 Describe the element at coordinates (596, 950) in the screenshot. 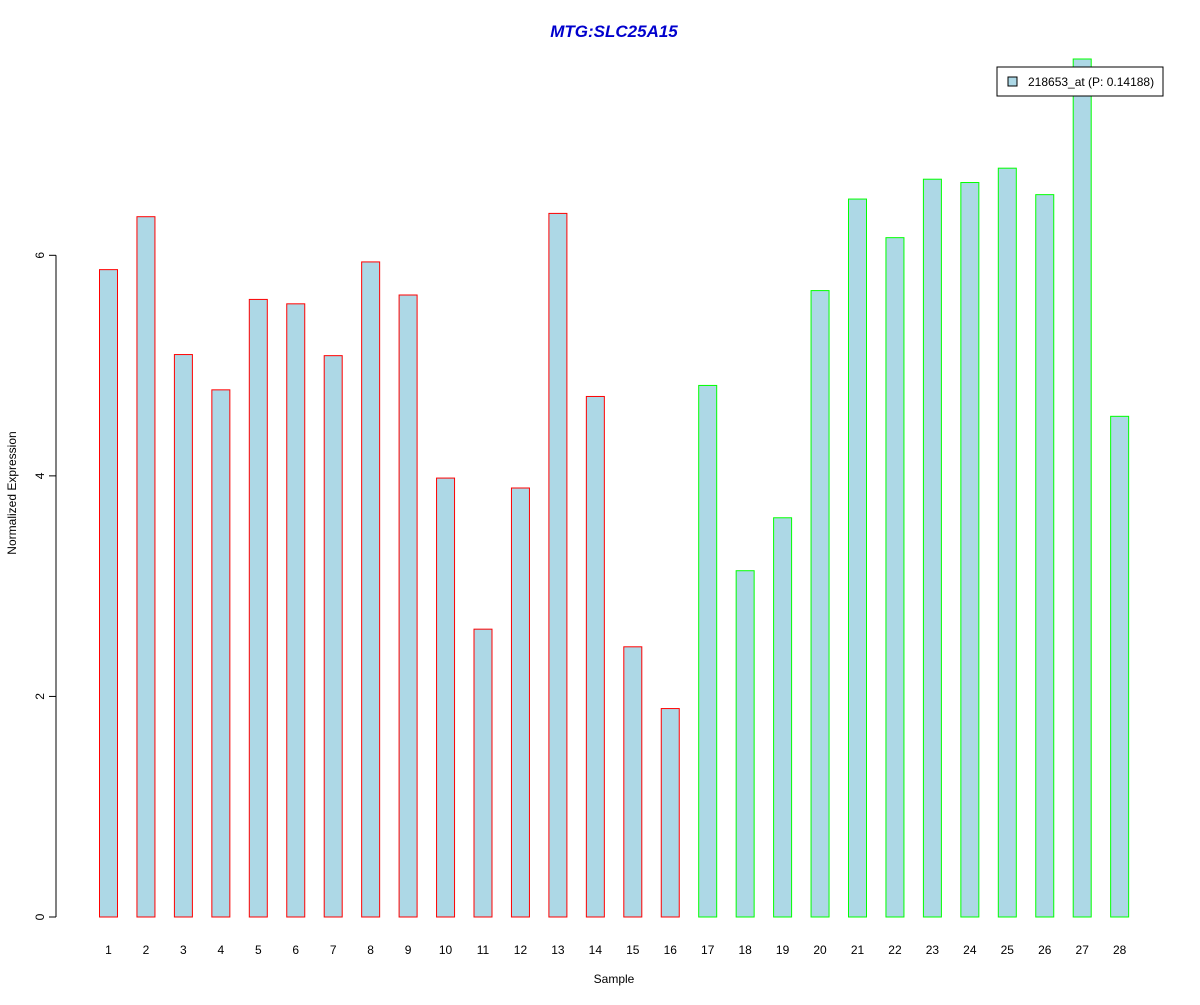

I see `x-tick-label: 14` at that location.